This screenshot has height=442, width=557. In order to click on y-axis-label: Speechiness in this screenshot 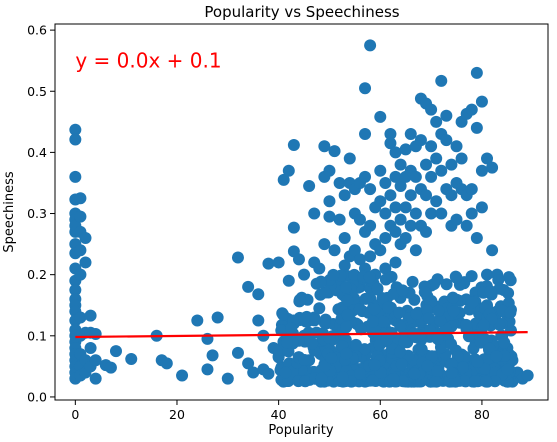, I will do `click(9, 212)`.